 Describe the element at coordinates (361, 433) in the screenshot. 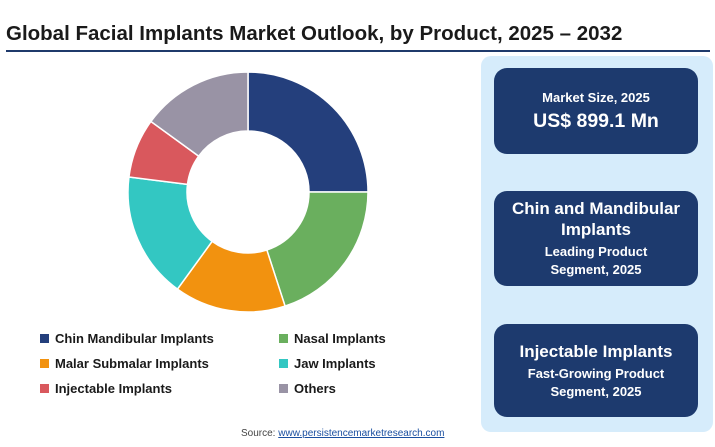

I see `source-link: www.persistencemarketresearch.com` at that location.